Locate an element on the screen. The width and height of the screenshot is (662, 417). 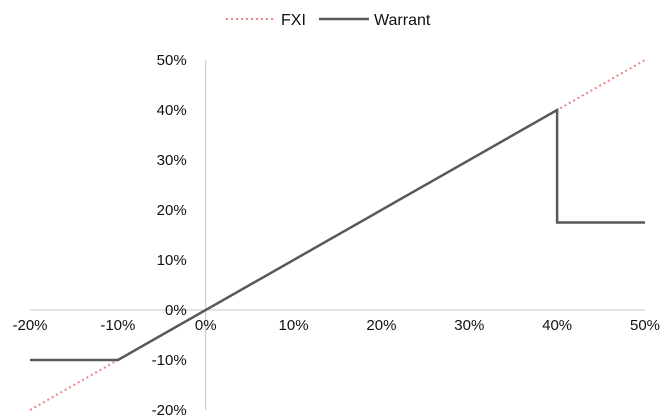
x-tick-label: 20% is located at coordinates (381, 325).